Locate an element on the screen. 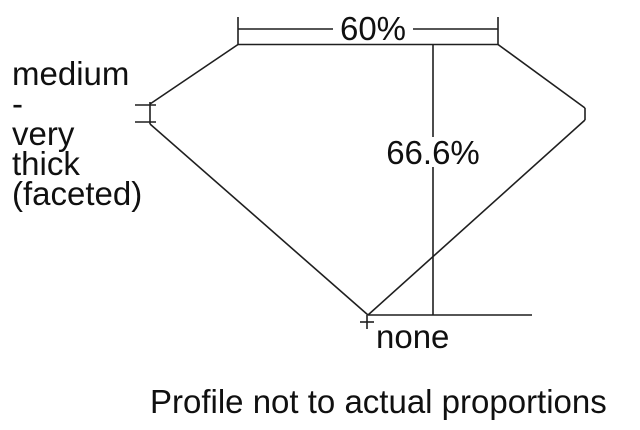 This screenshot has height=430, width=640. culet-label: none is located at coordinates (412, 336).